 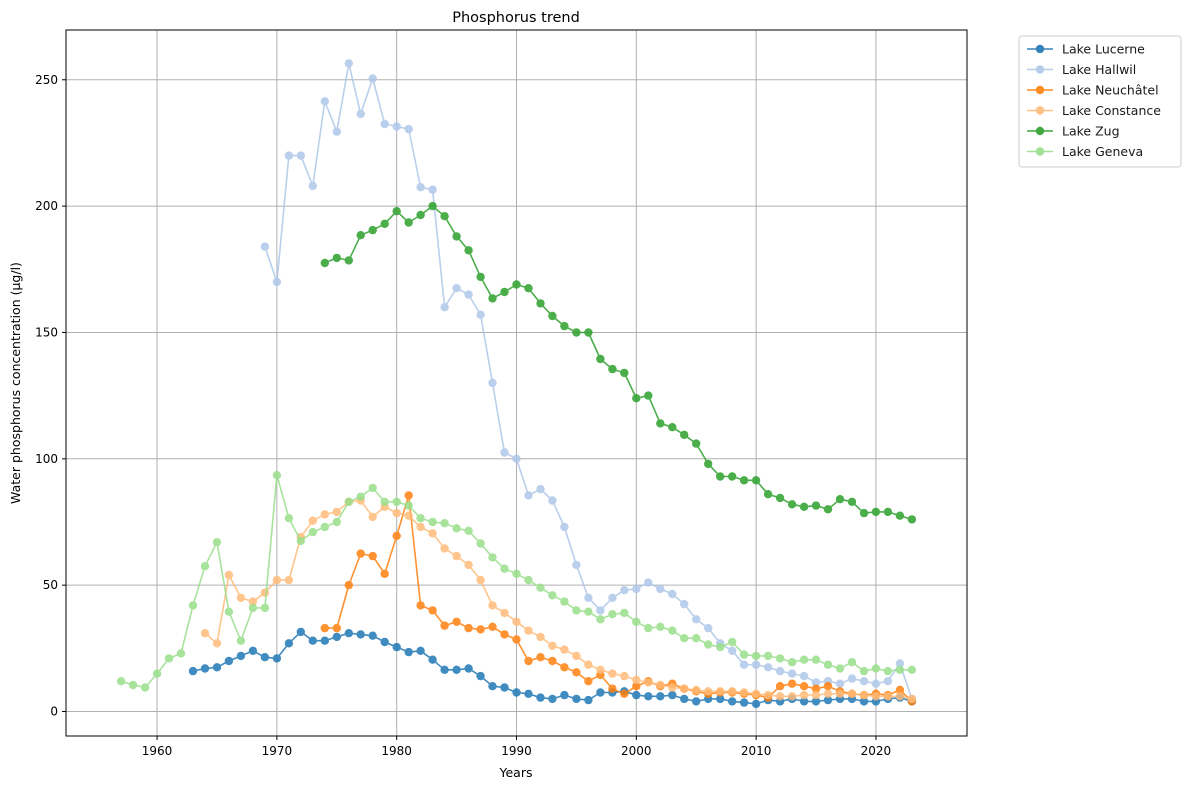 What do you see at coordinates (1111, 110) in the screenshot?
I see `legend-label: Lake Constance` at bounding box center [1111, 110].